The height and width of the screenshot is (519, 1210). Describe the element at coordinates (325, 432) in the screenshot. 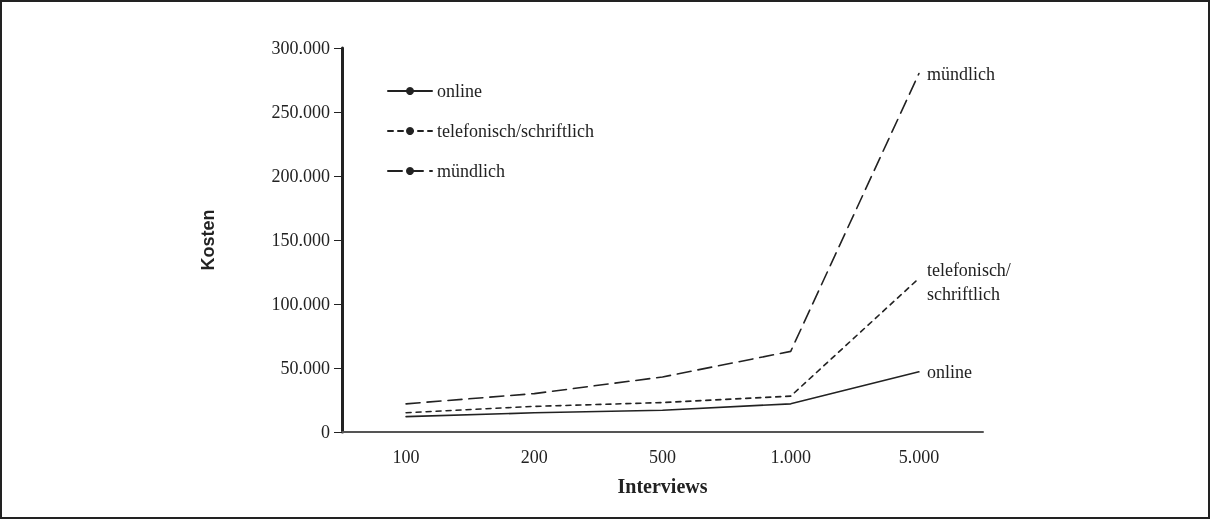

I see `y-tick-label: 0` at that location.